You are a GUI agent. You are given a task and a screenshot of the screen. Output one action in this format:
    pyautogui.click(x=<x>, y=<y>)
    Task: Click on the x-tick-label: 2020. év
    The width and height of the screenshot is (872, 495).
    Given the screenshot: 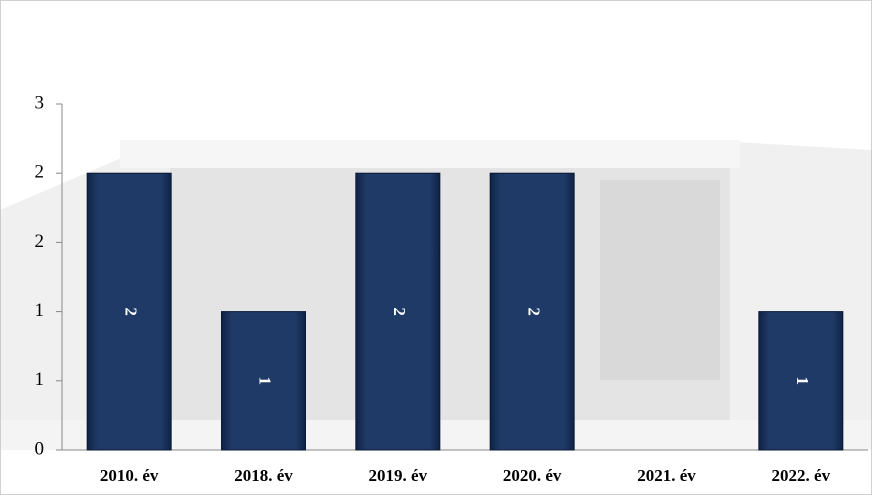 What is the action you would take?
    pyautogui.click(x=532, y=475)
    